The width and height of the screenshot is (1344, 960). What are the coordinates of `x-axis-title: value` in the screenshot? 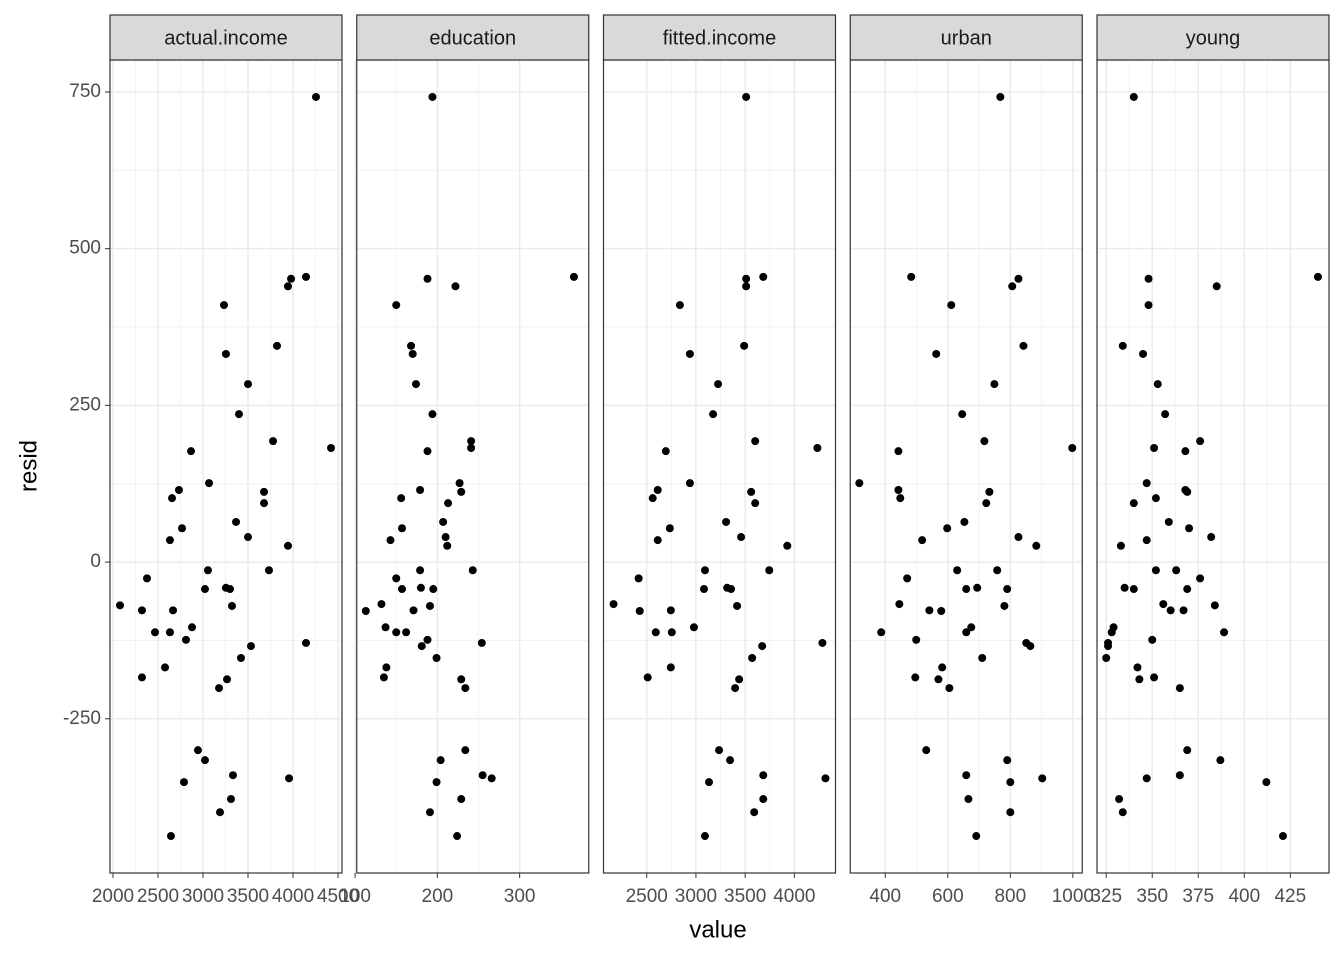 It's located at (717, 929).